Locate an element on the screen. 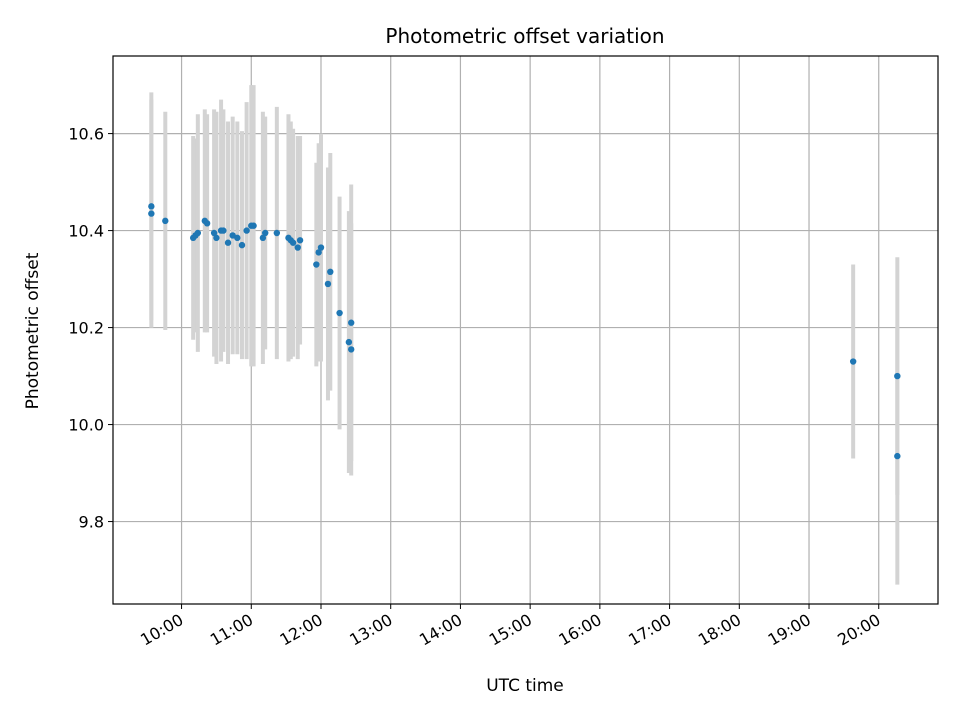  y-tick-label: 10.0 is located at coordinates (86, 425).